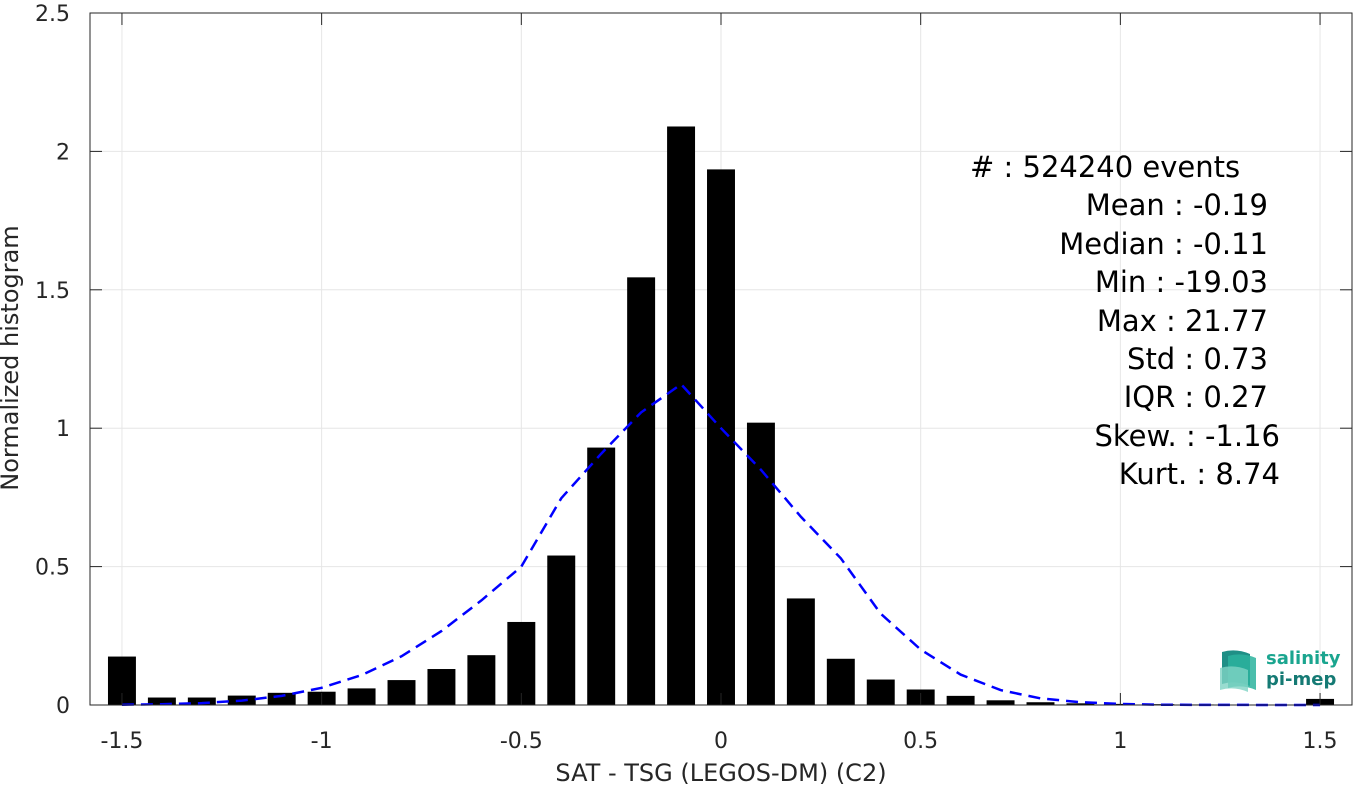  Describe the element at coordinates (1199, 474) in the screenshot. I see `stat-kurt: Kurt. : 8.74` at that location.